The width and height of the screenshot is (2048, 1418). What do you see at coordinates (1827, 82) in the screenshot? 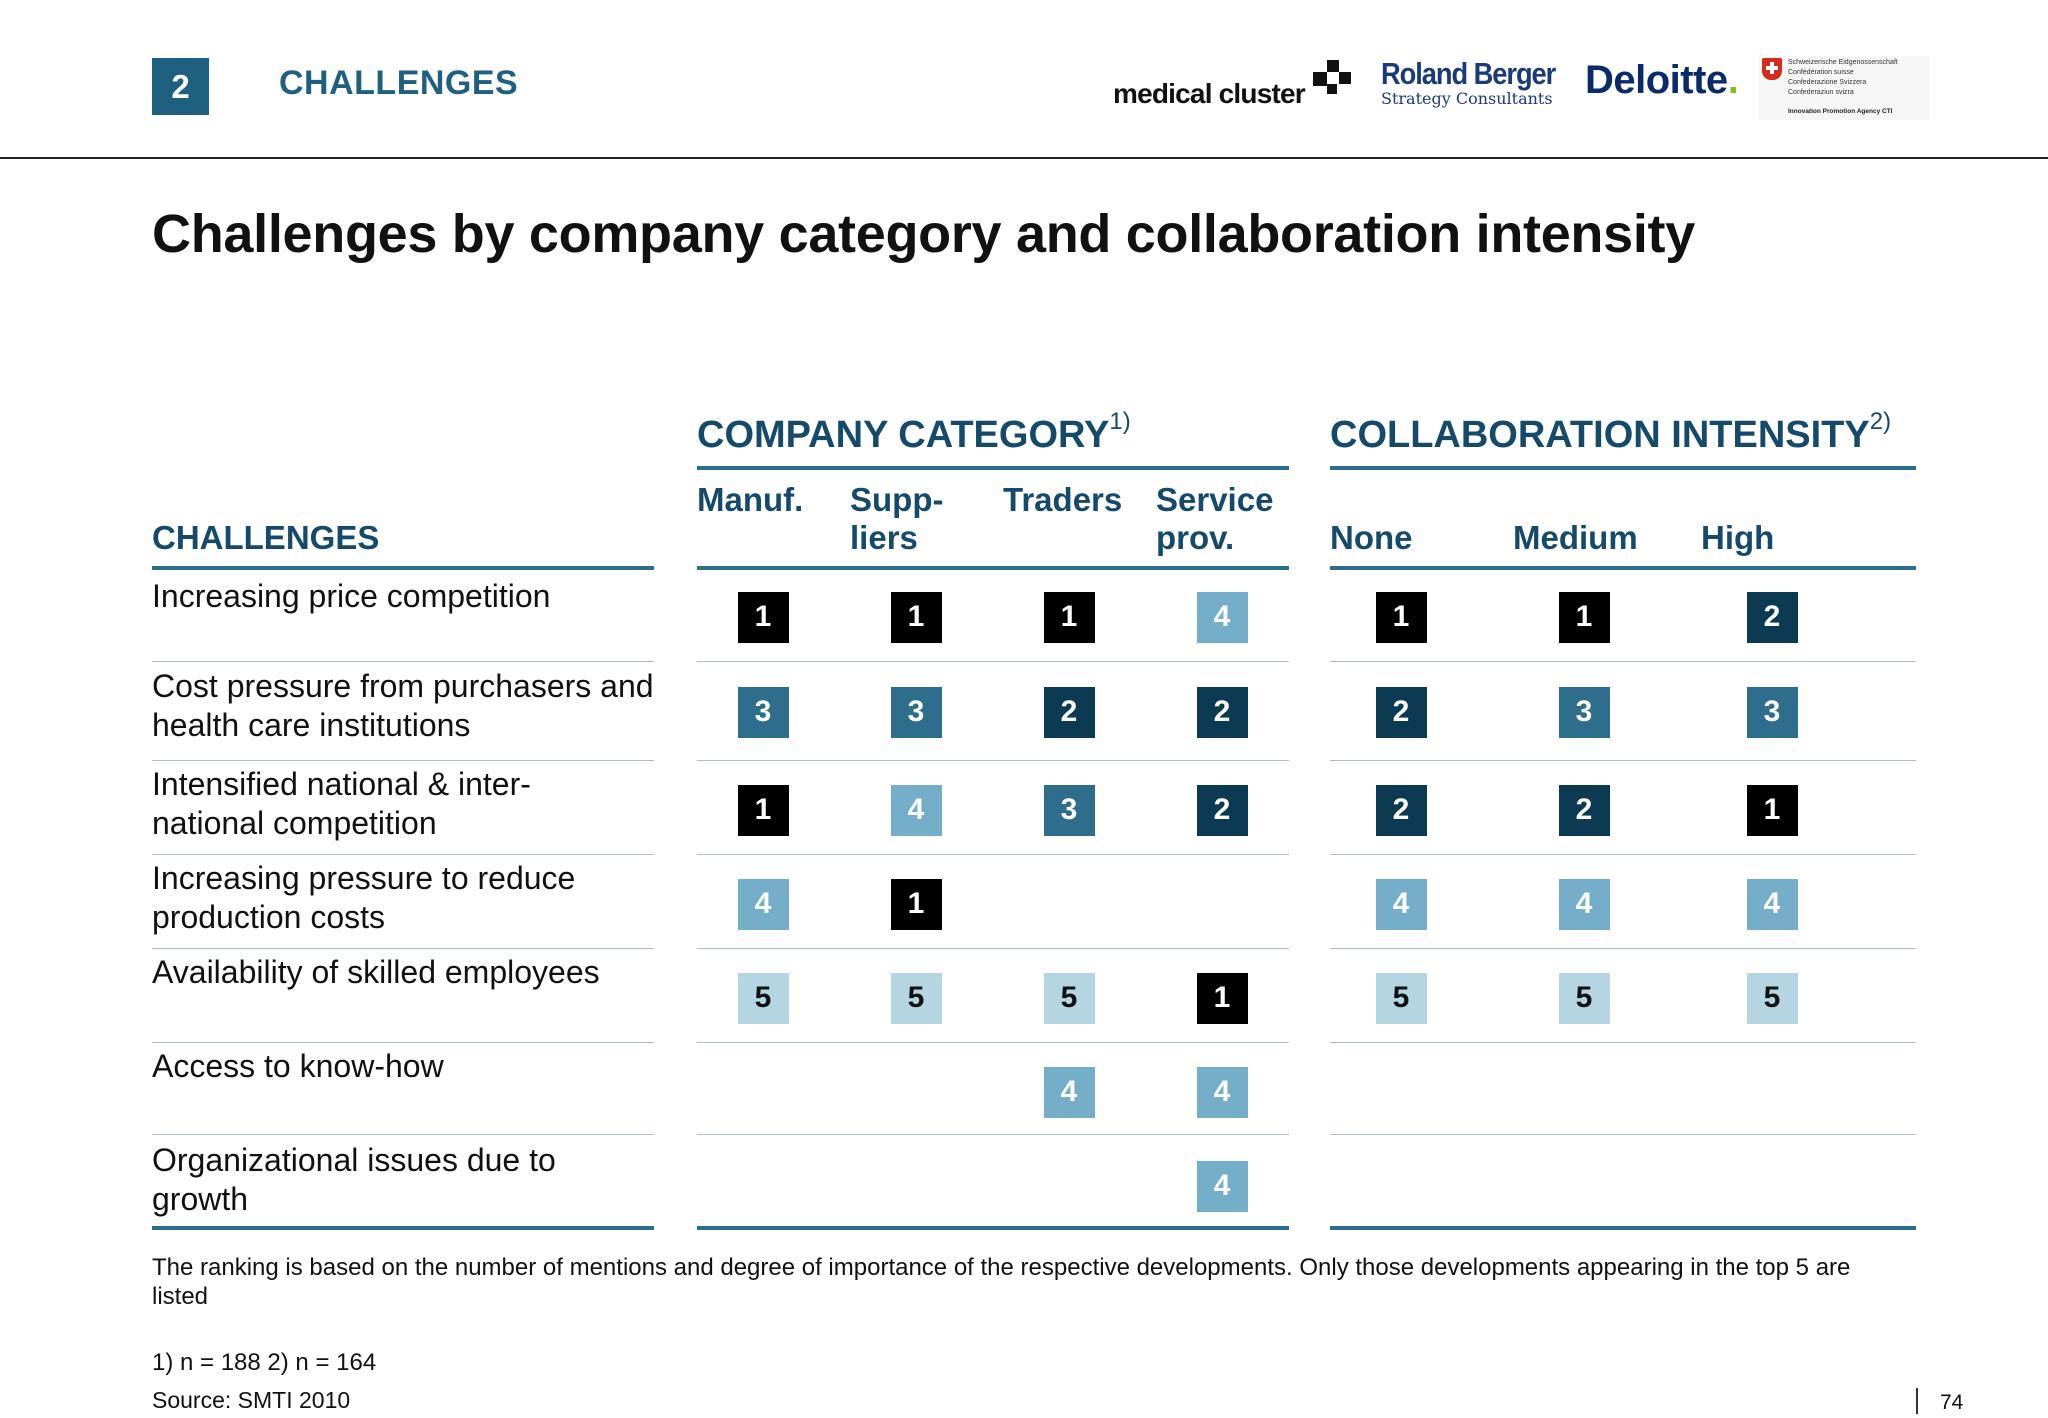
I see `swiss-line-3: Confederazione Svizzera` at bounding box center [1827, 82].